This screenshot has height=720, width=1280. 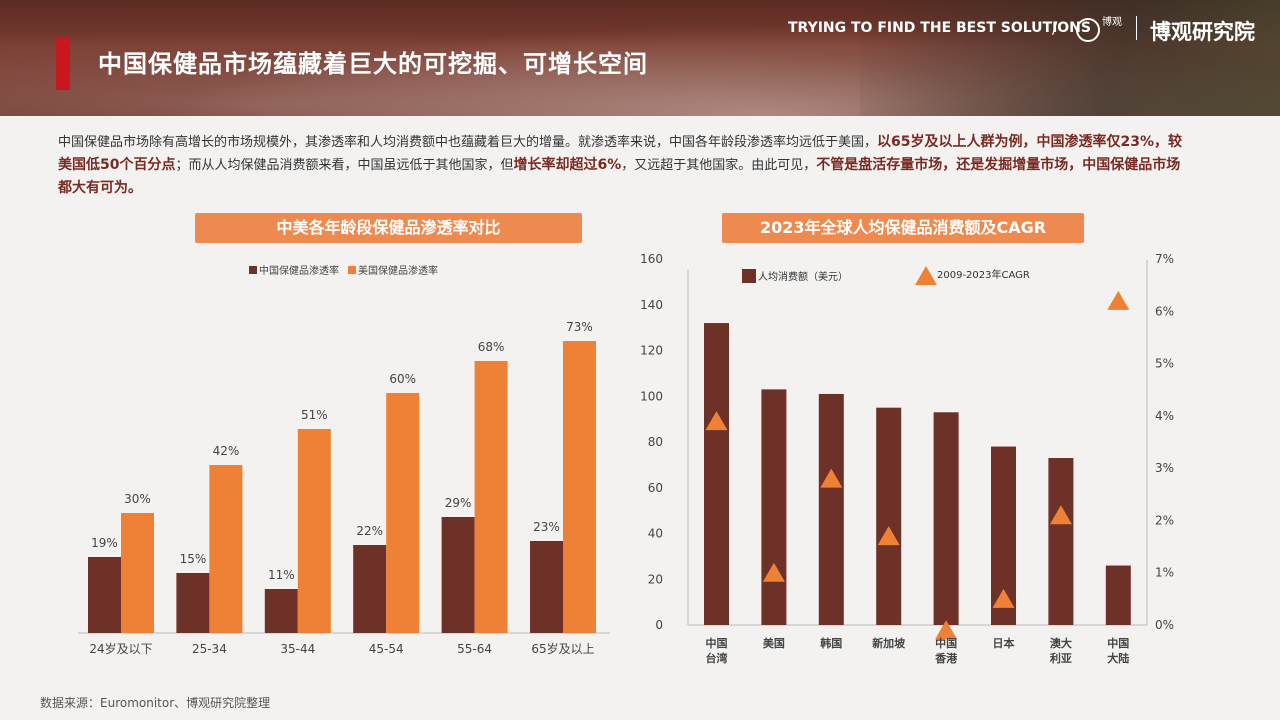 What do you see at coordinates (314, 415) in the screenshot?
I see `data-label: 51%` at bounding box center [314, 415].